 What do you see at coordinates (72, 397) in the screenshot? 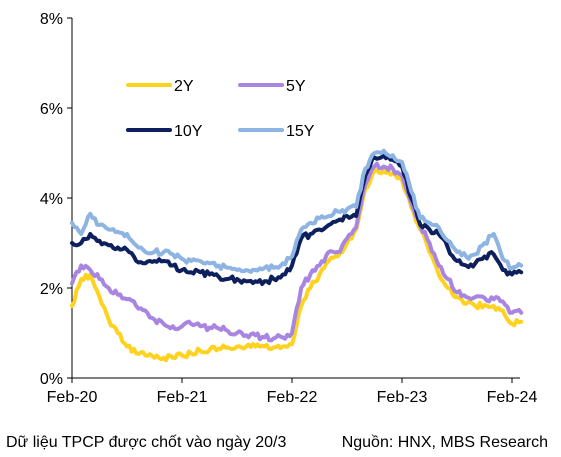
I see `x-tick-label: Feb-20` at bounding box center [72, 397].